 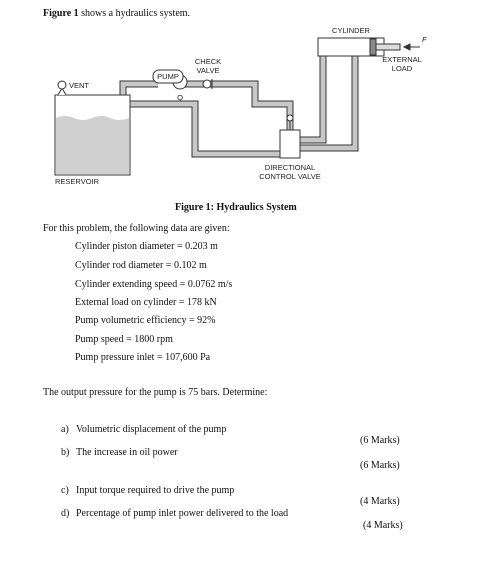 What do you see at coordinates (154, 284) in the screenshot?
I see `given-item: Cylinder extending speed = 0.0762 m/s` at bounding box center [154, 284].